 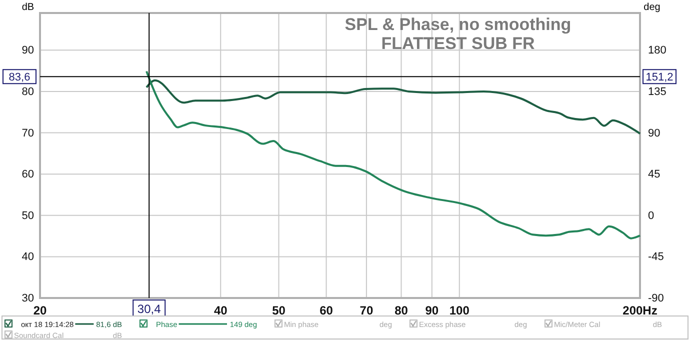 I want to click on y-tick-label: 30, so click(x=28, y=298).